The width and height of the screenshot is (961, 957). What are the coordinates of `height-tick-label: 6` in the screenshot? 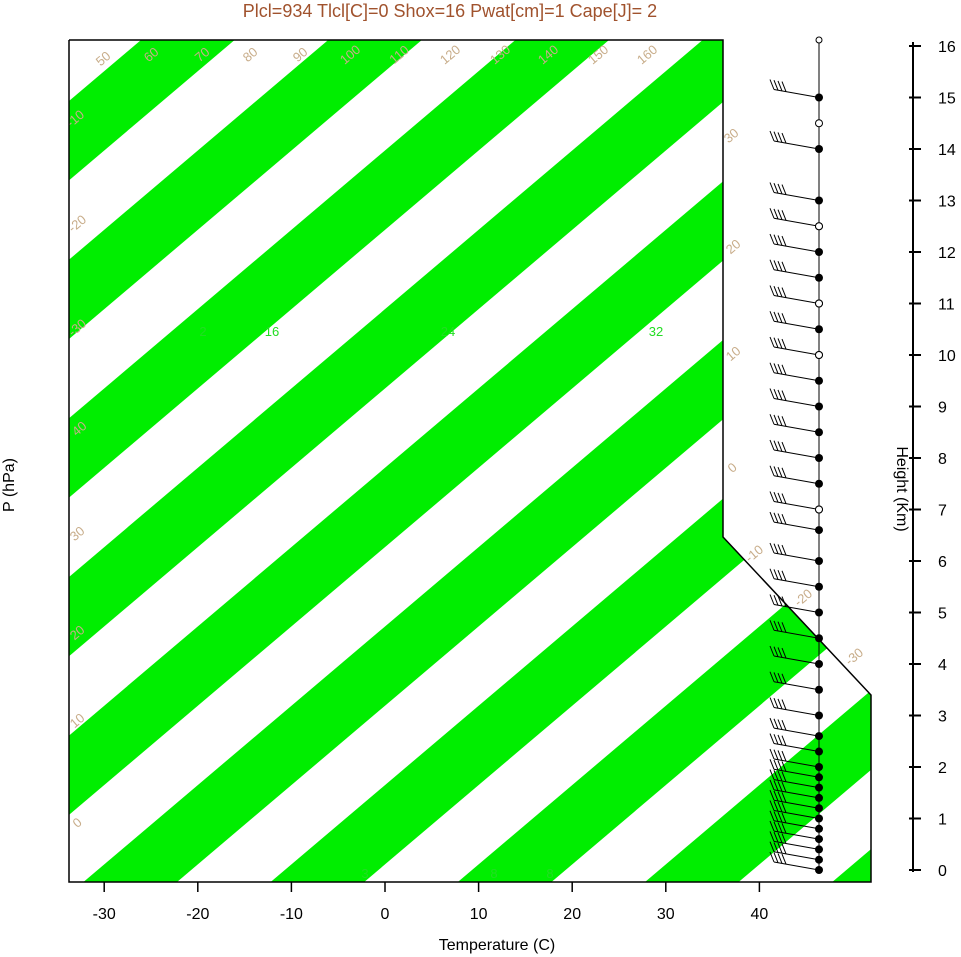 It's located at (942, 562).